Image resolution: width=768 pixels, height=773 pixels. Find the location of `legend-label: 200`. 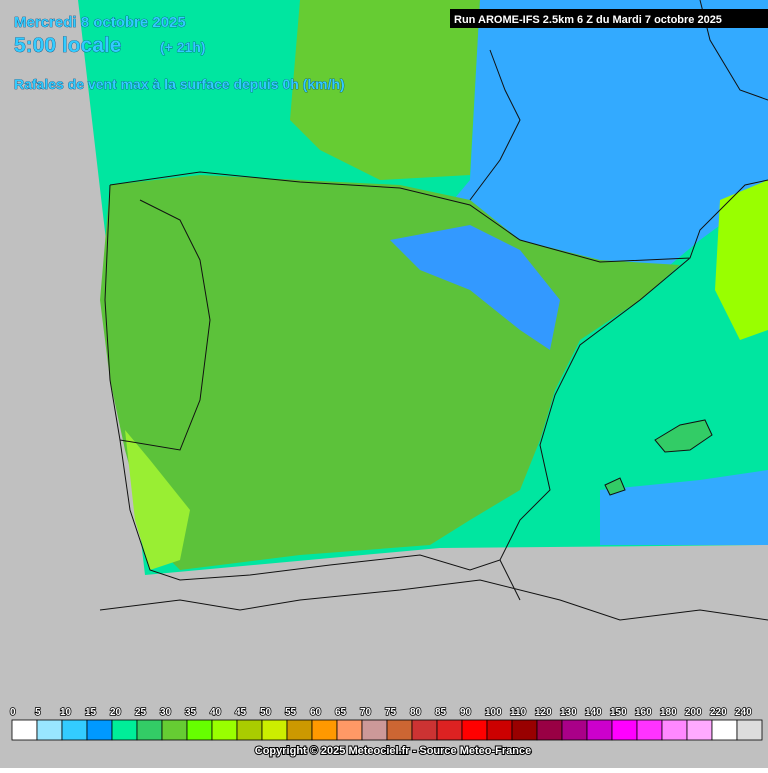

legend-label: 200 is located at coordinates (693, 712).